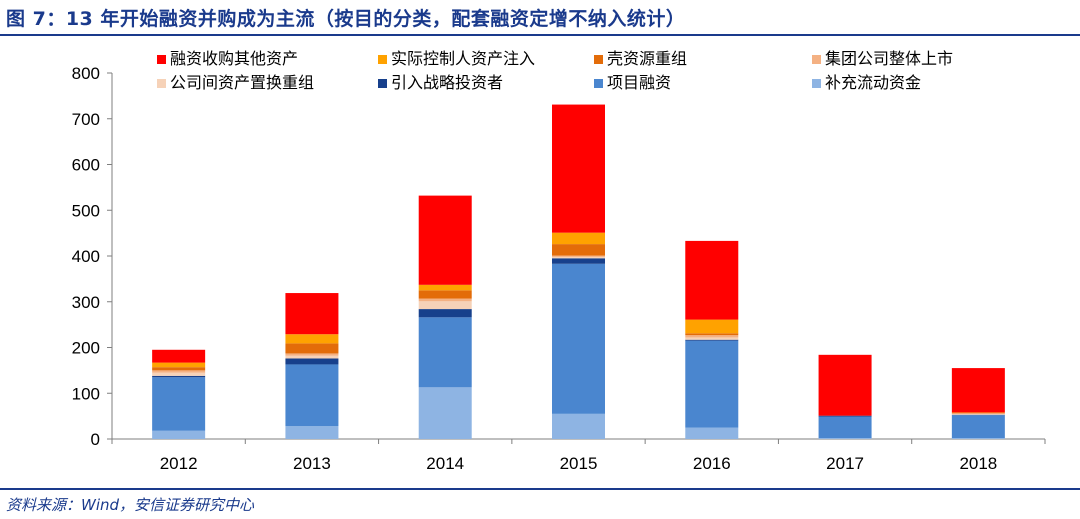 This screenshot has height=519, width=1080. I want to click on legend-label: 公司间资产置换重组, so click(242, 83).